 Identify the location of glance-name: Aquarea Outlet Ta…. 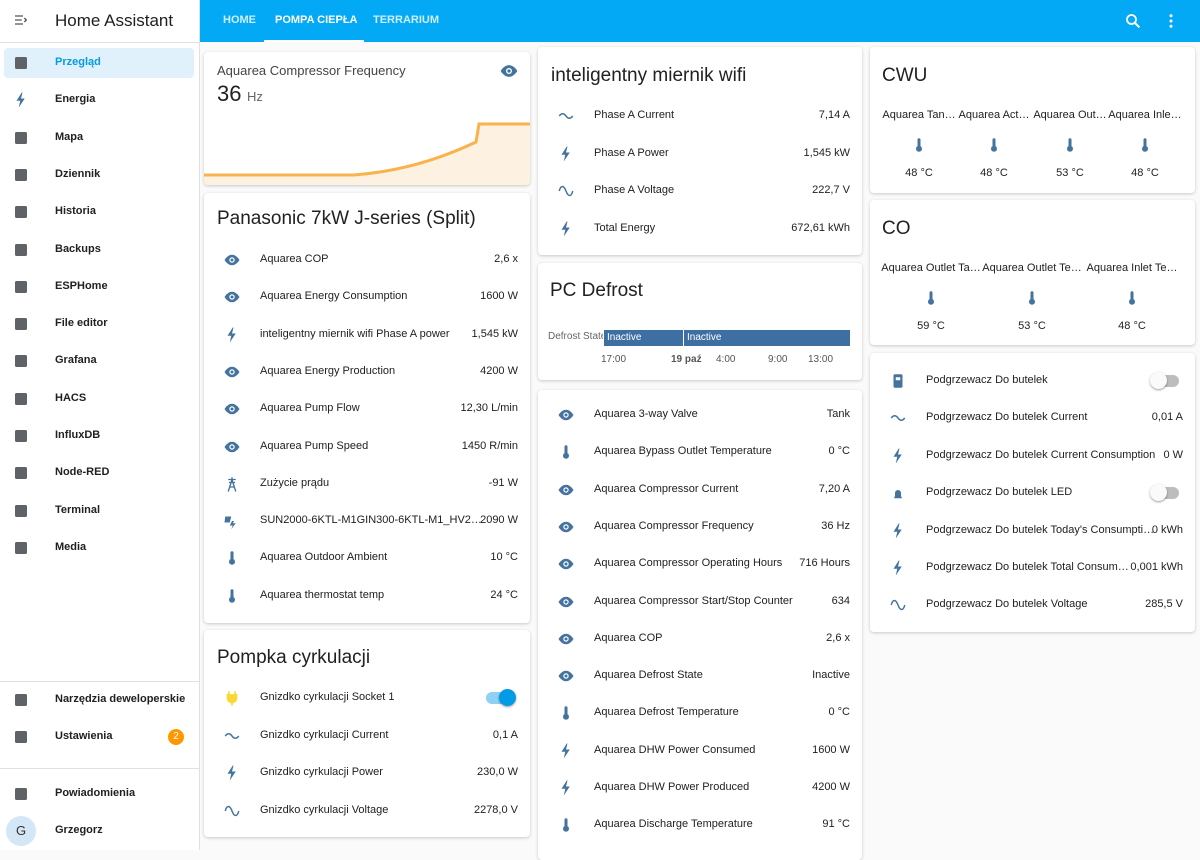
(931, 268).